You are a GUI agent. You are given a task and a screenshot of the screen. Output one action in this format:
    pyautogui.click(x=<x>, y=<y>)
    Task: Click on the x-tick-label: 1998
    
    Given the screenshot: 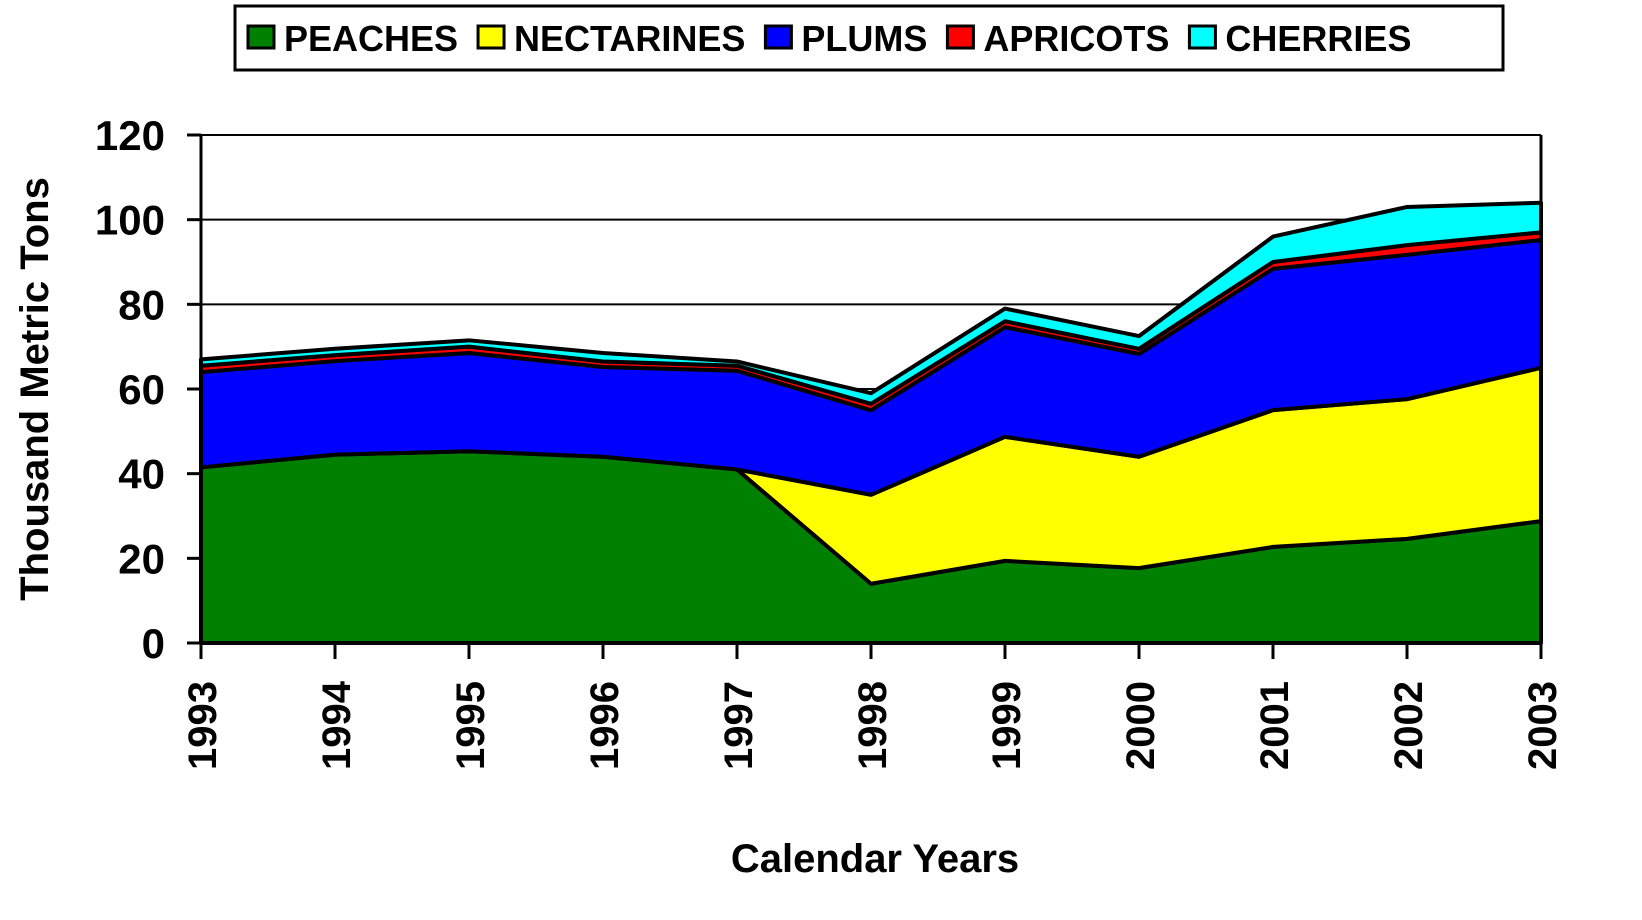 What is the action you would take?
    pyautogui.click(x=873, y=725)
    